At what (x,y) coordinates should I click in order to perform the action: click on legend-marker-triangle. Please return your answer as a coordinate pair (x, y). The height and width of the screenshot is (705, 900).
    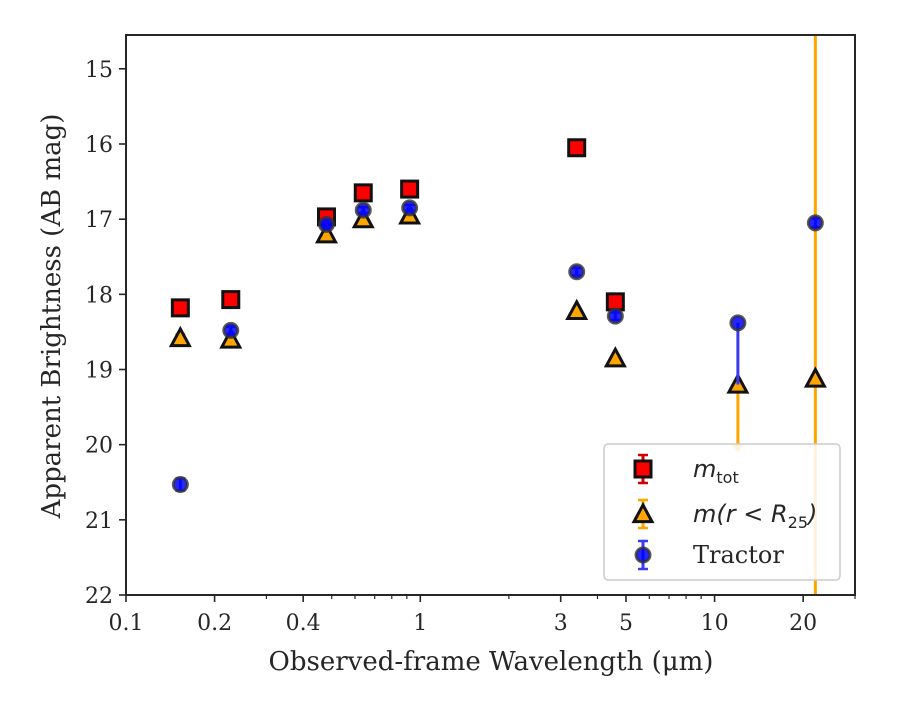
    Looking at the image, I should click on (643, 512).